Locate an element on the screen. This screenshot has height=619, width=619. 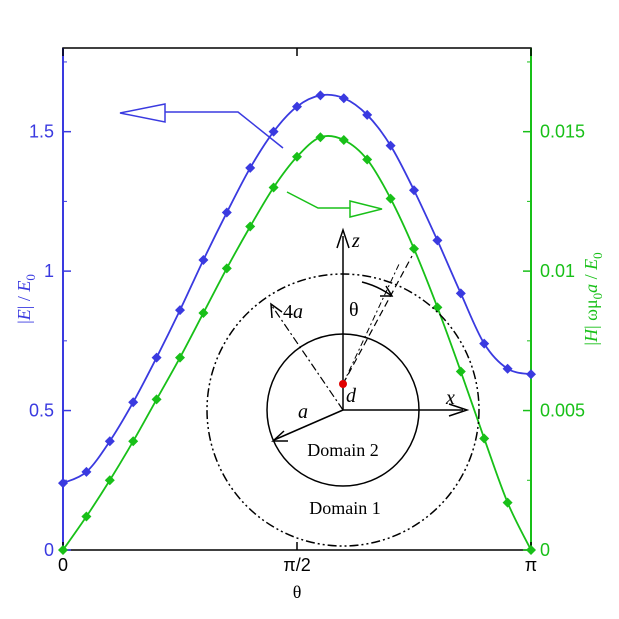
inner-radius-line is located at coordinates (308, 425).